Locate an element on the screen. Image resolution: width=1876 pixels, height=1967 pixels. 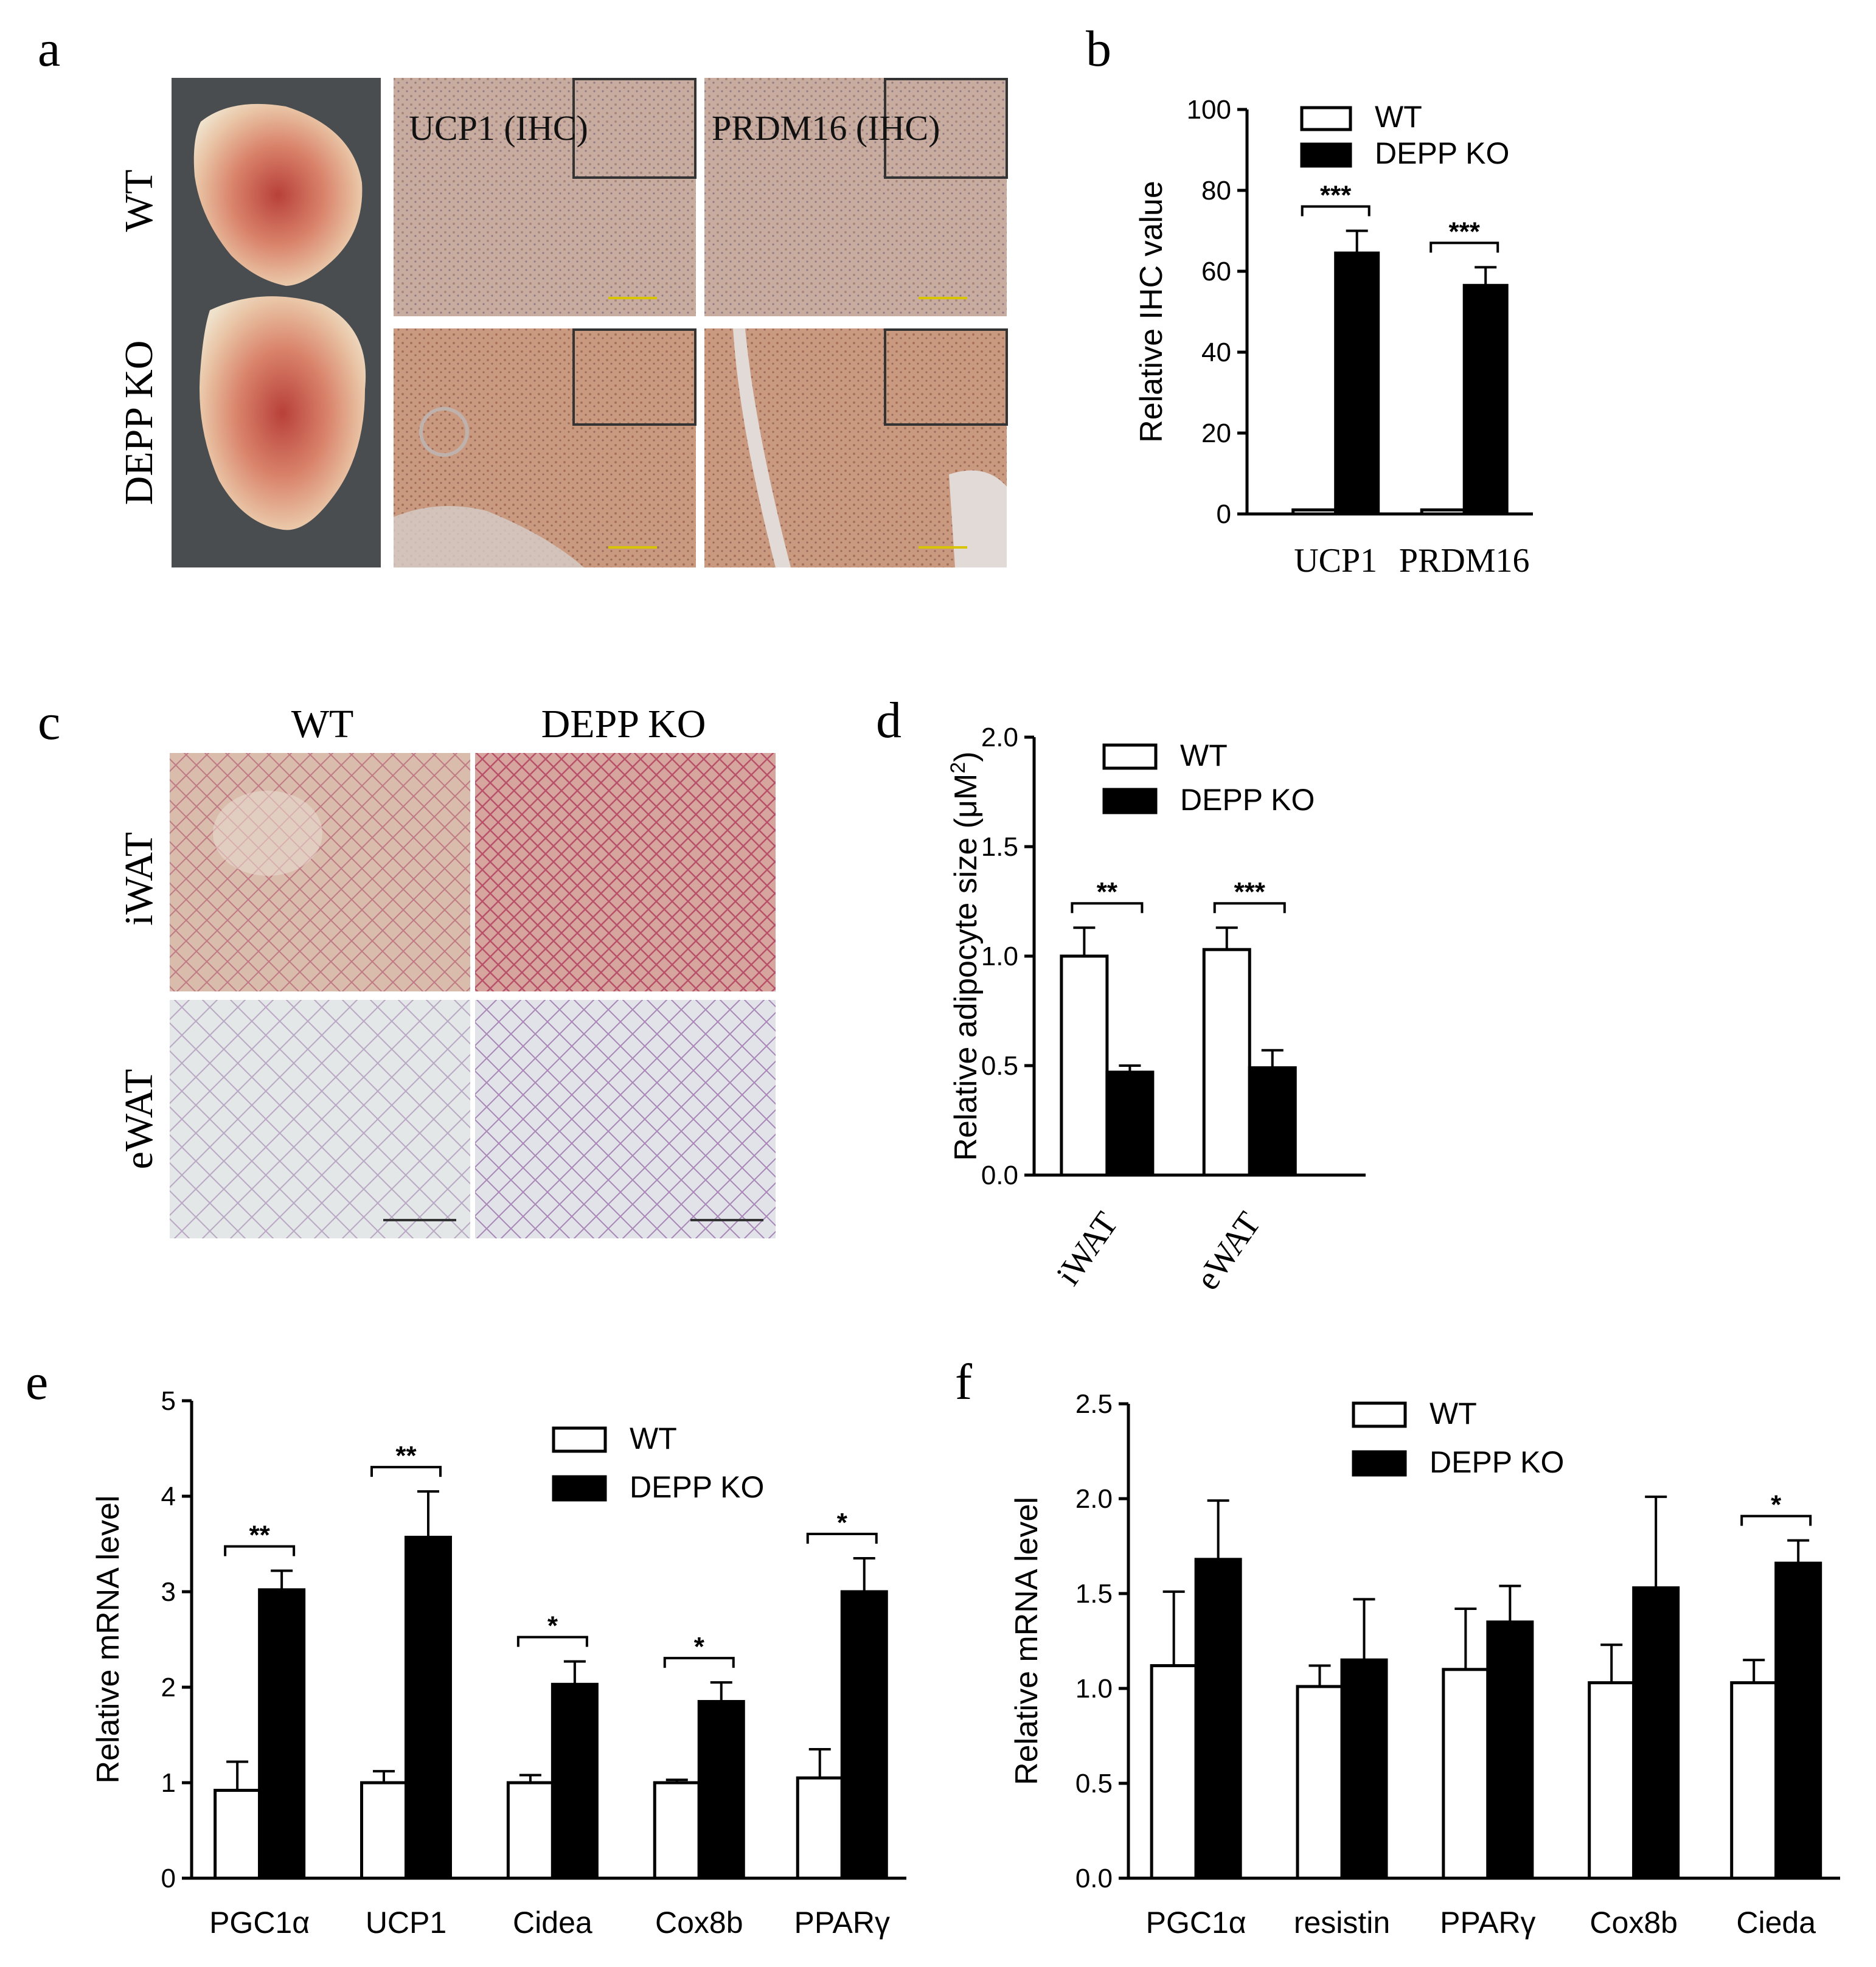
he-ewat-wt is located at coordinates (320, 1119).